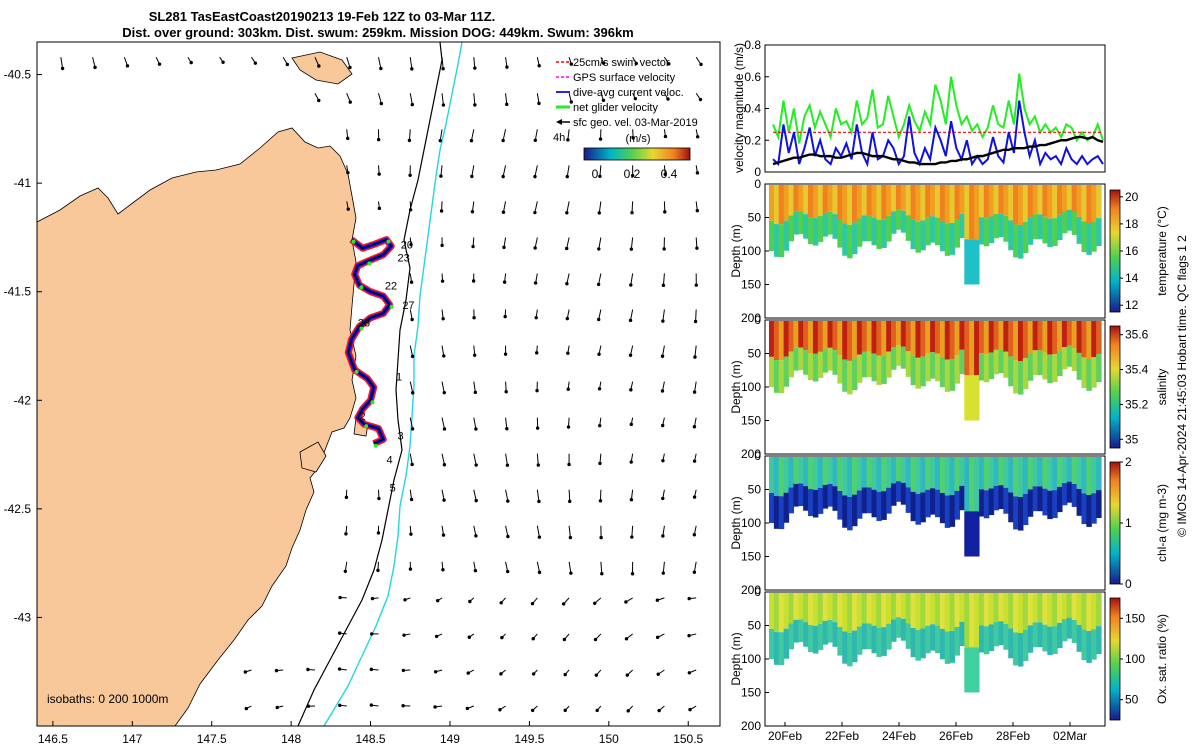 Image resolution: width=1200 pixels, height=750 pixels. I want to click on track-day-label: 23, so click(404, 258).